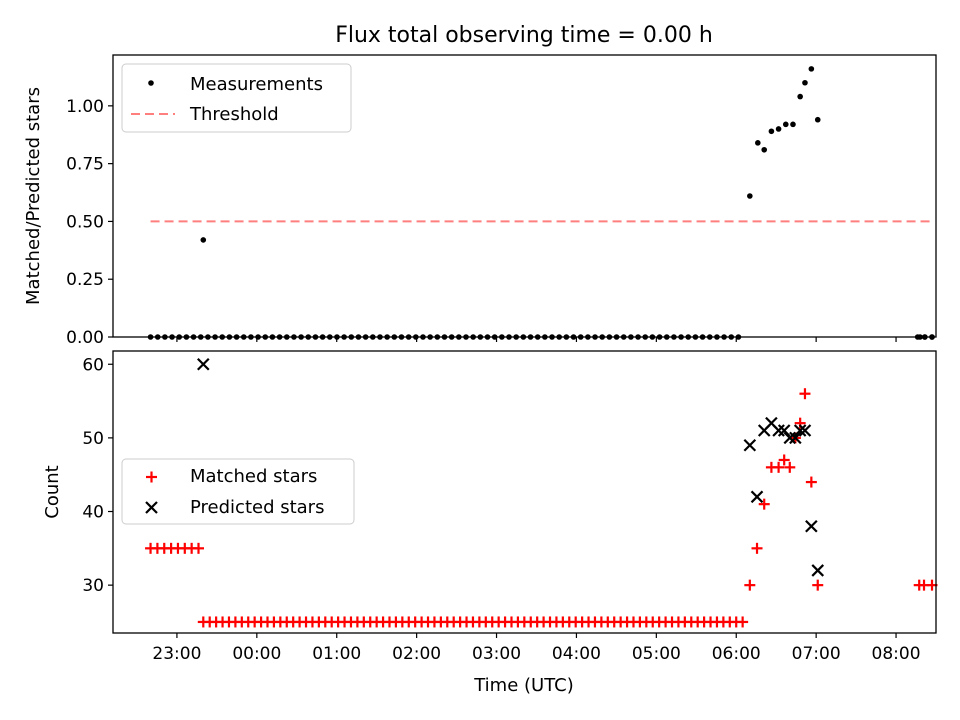 The image size is (960, 720). What do you see at coordinates (93, 439) in the screenshot?
I see `y-tick-label: 50` at bounding box center [93, 439].